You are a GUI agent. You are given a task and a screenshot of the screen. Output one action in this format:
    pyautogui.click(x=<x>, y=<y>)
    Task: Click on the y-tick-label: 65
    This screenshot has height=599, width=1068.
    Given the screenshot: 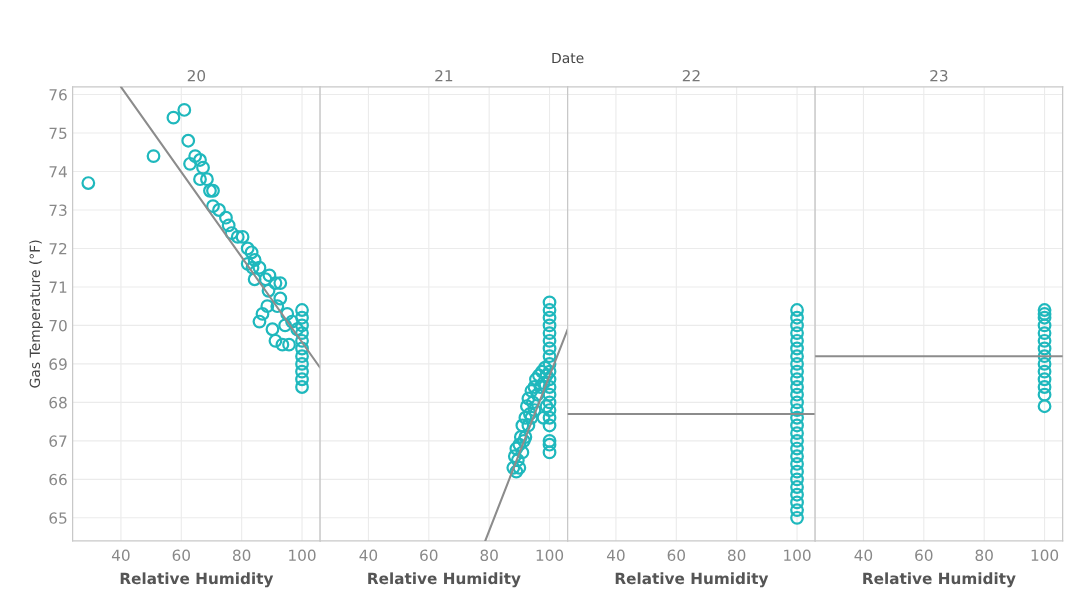 What is the action you would take?
    pyautogui.click(x=58, y=518)
    